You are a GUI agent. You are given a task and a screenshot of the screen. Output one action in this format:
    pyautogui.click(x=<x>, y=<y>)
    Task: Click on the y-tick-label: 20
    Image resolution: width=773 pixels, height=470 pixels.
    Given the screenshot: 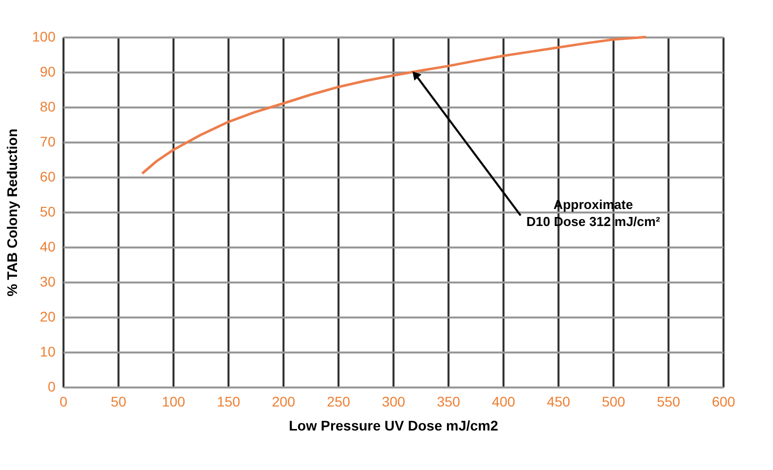 What is the action you would take?
    pyautogui.click(x=48, y=316)
    